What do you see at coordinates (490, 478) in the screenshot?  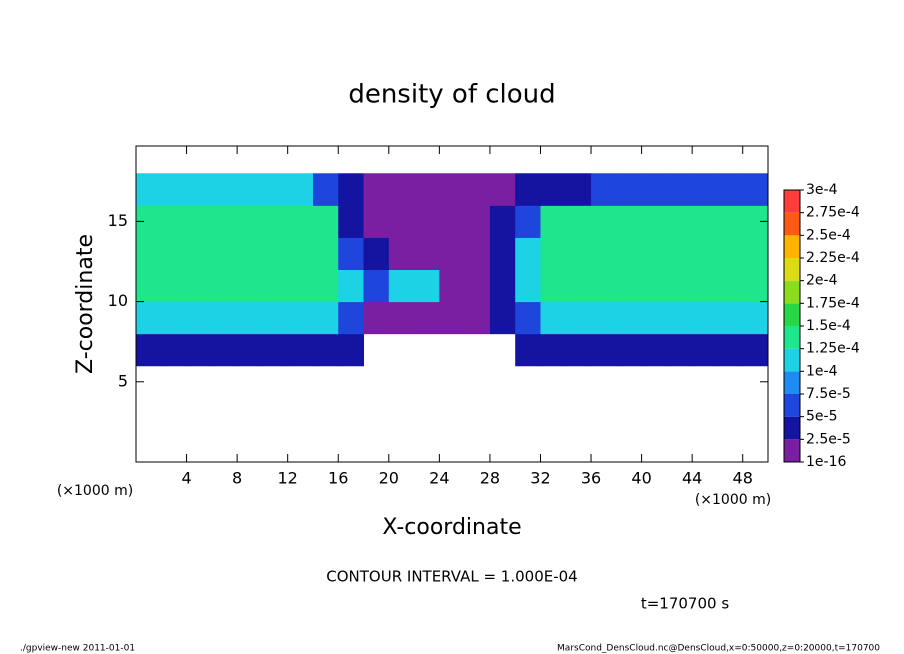 I see `x-tick-label: 28` at bounding box center [490, 478].